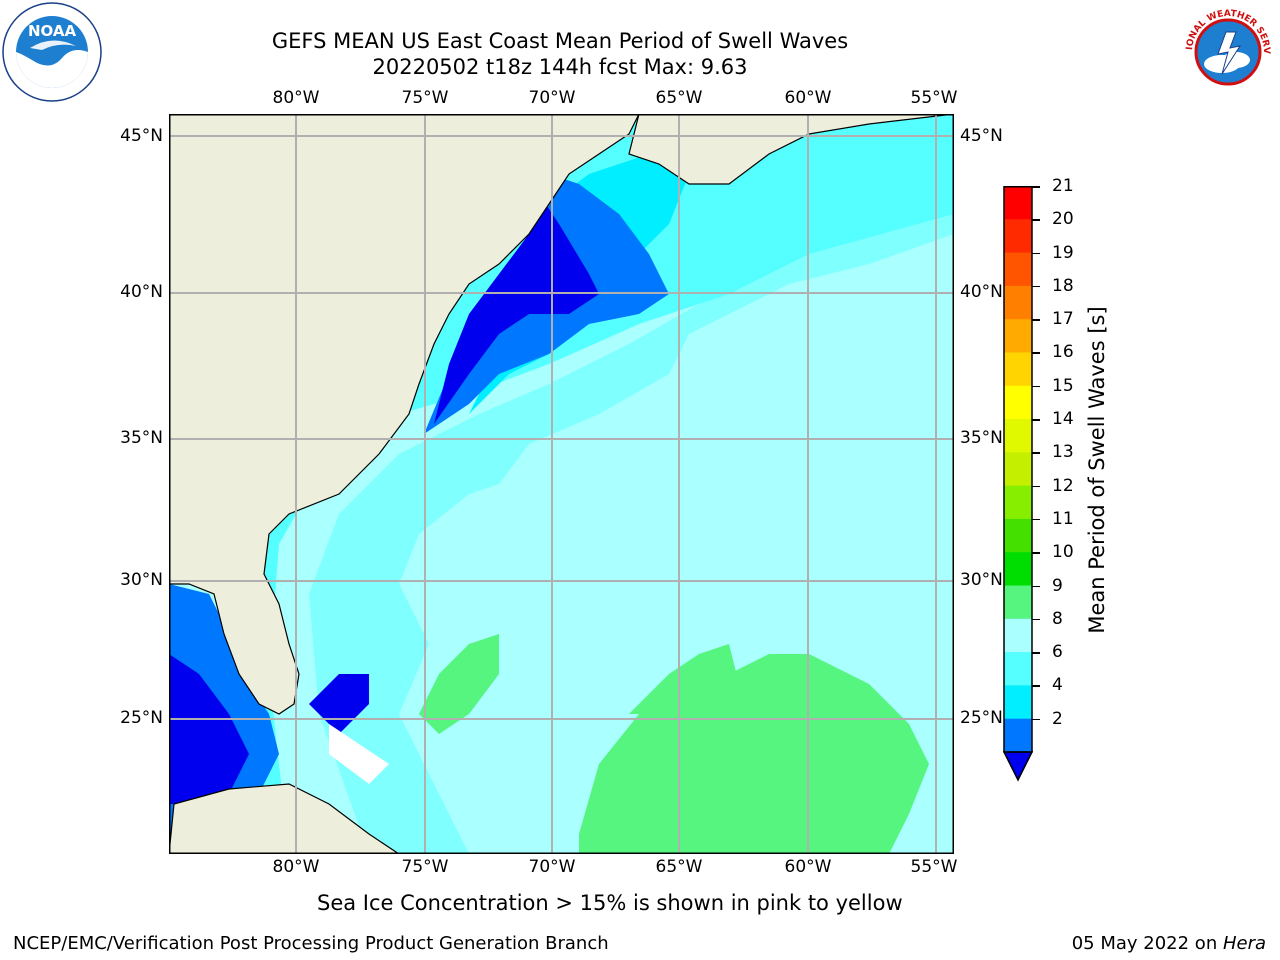  Describe the element at coordinates (425, 867) in the screenshot. I see `lon-label-bottom: 75°W` at that location.